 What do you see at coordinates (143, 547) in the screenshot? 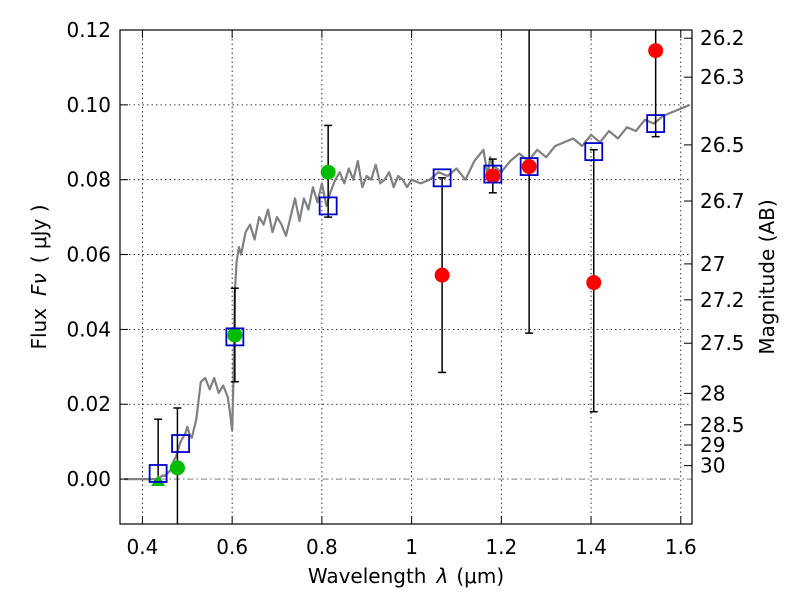
I see `x-tick-label: 0.4` at bounding box center [143, 547].